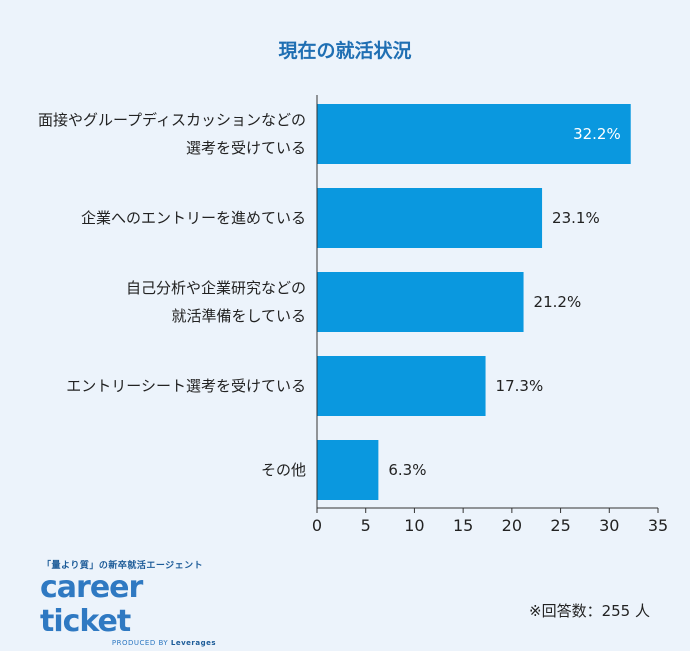 The height and width of the screenshot is (651, 690). Describe the element at coordinates (576, 218) in the screenshot. I see `bar-value-label: 23.1%` at that location.